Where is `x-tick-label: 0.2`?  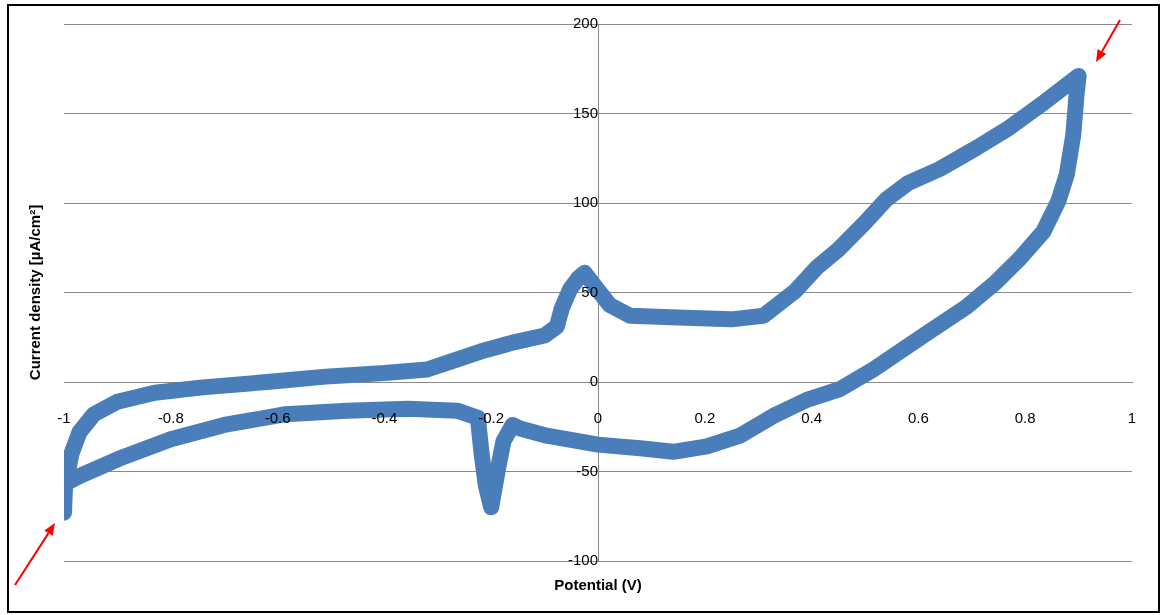
x-tick-label: 0.2 is located at coordinates (705, 418).